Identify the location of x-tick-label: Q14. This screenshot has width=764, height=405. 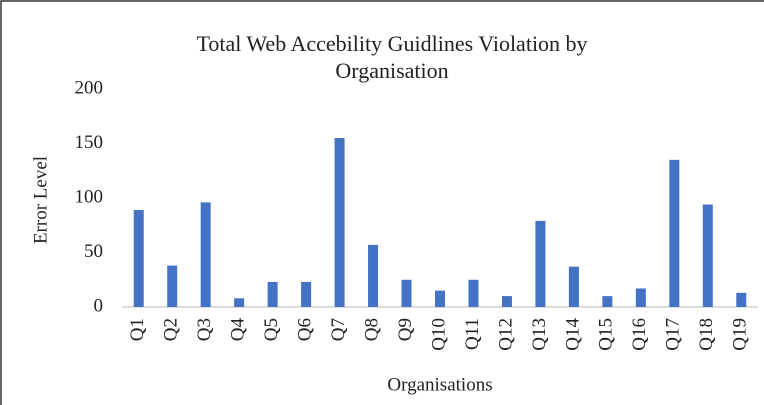
(572, 334).